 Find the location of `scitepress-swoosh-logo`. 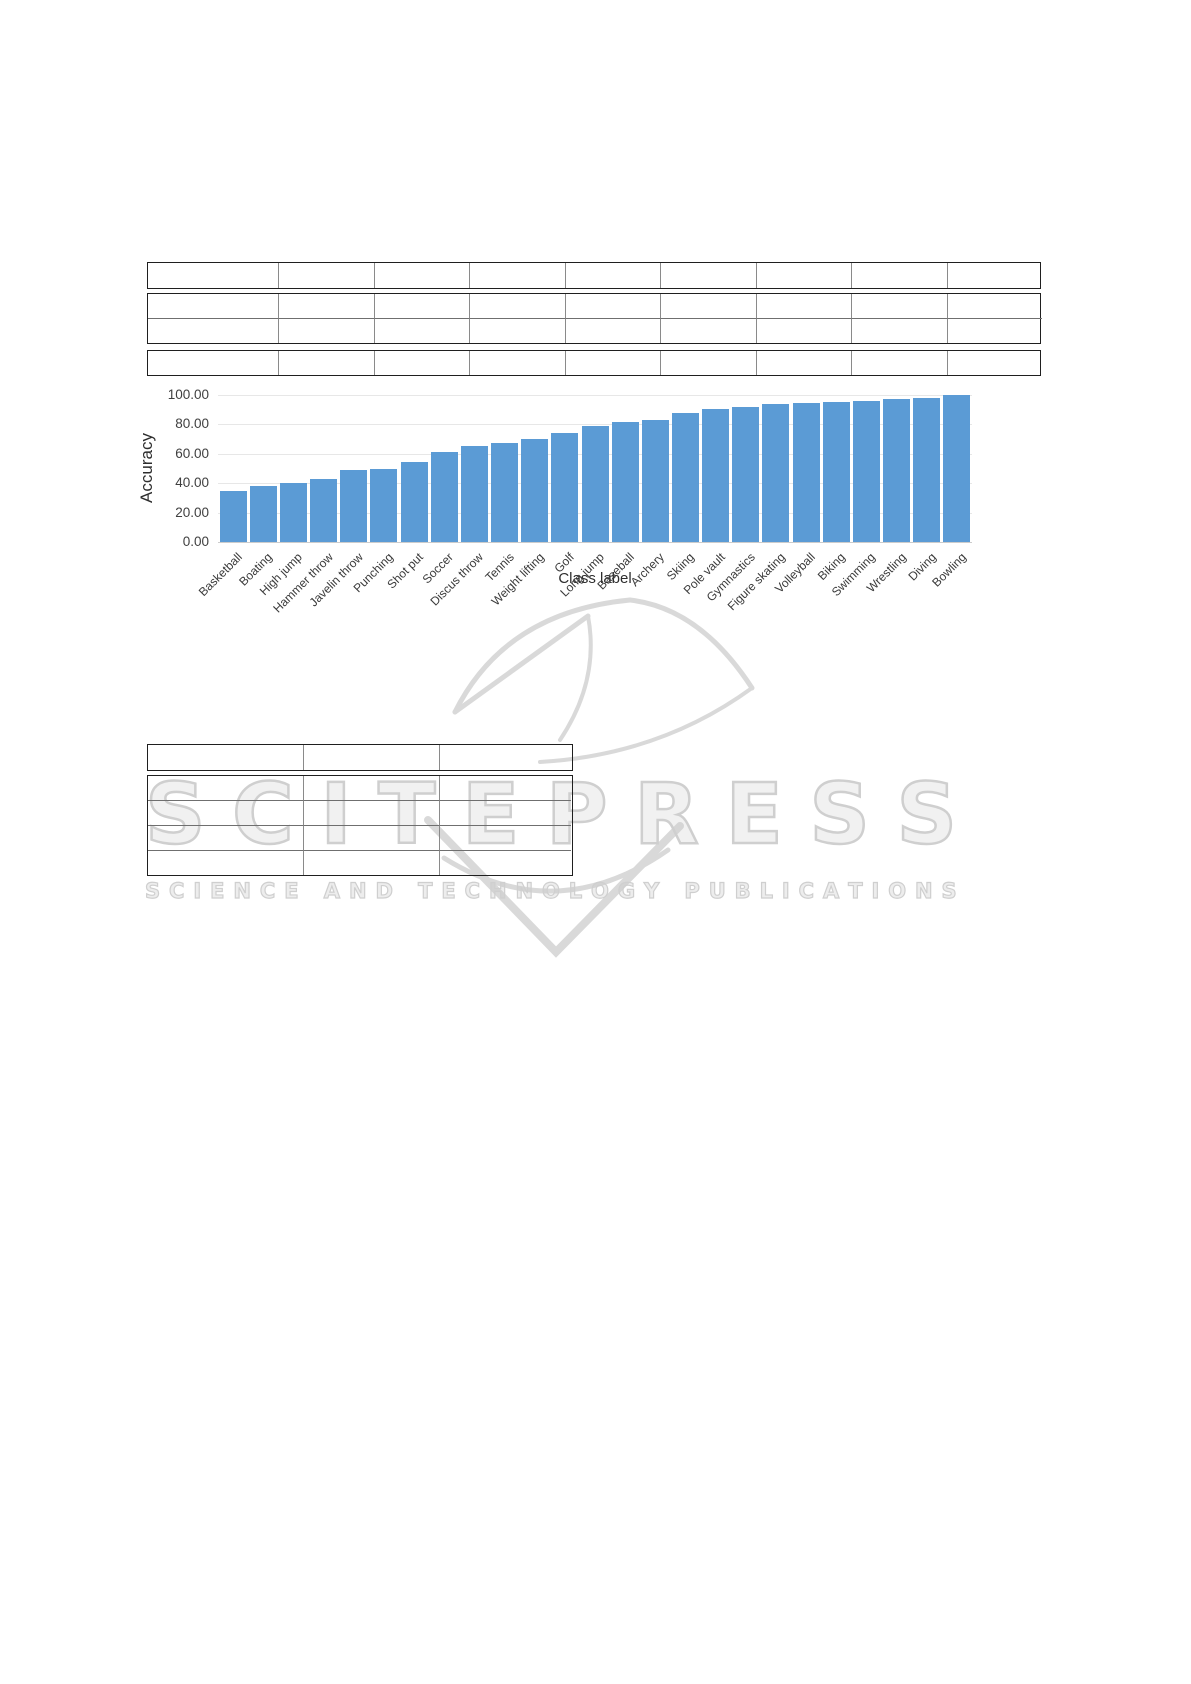

scitepress-swoosh-logo is located at coordinates (589, 777).